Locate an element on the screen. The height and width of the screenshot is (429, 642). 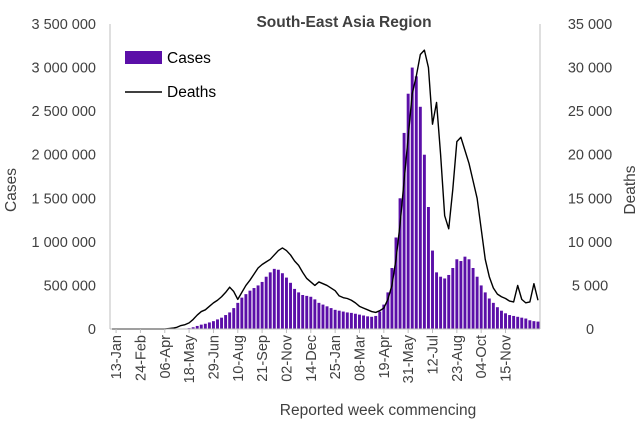
y-tick-label: 1 500 000 is located at coordinates (63, 199).